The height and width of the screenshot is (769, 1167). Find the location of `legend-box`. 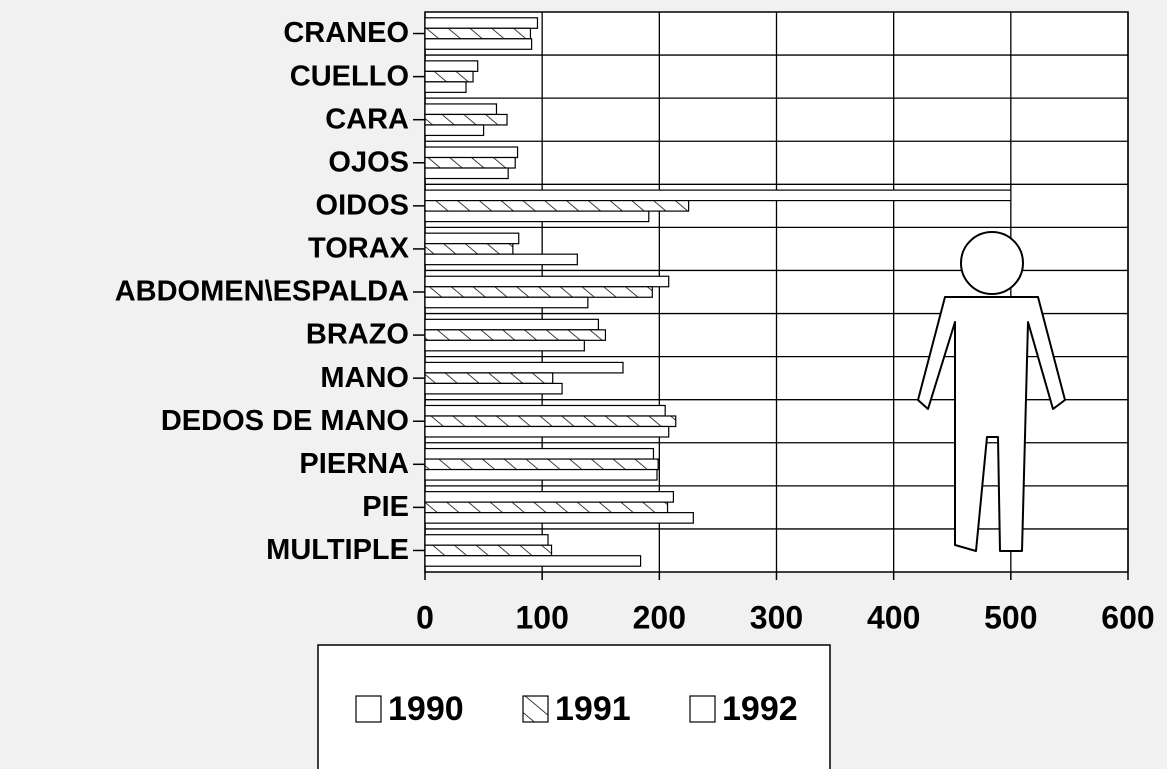

legend-box is located at coordinates (574, 706).